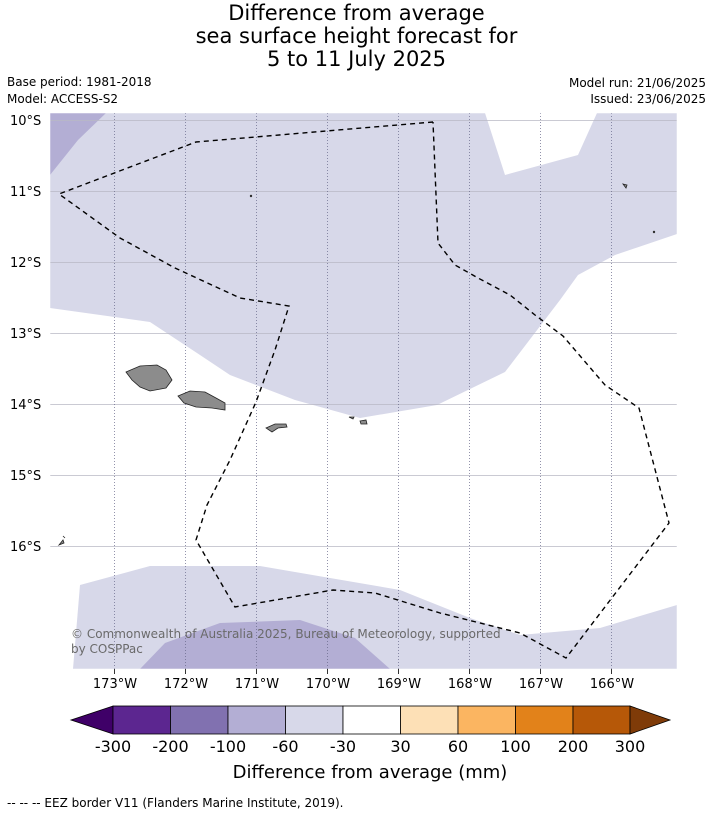 This screenshot has width=713, height=816. Describe the element at coordinates (343, 746) in the screenshot. I see `colorbar-tick: -30` at that location.